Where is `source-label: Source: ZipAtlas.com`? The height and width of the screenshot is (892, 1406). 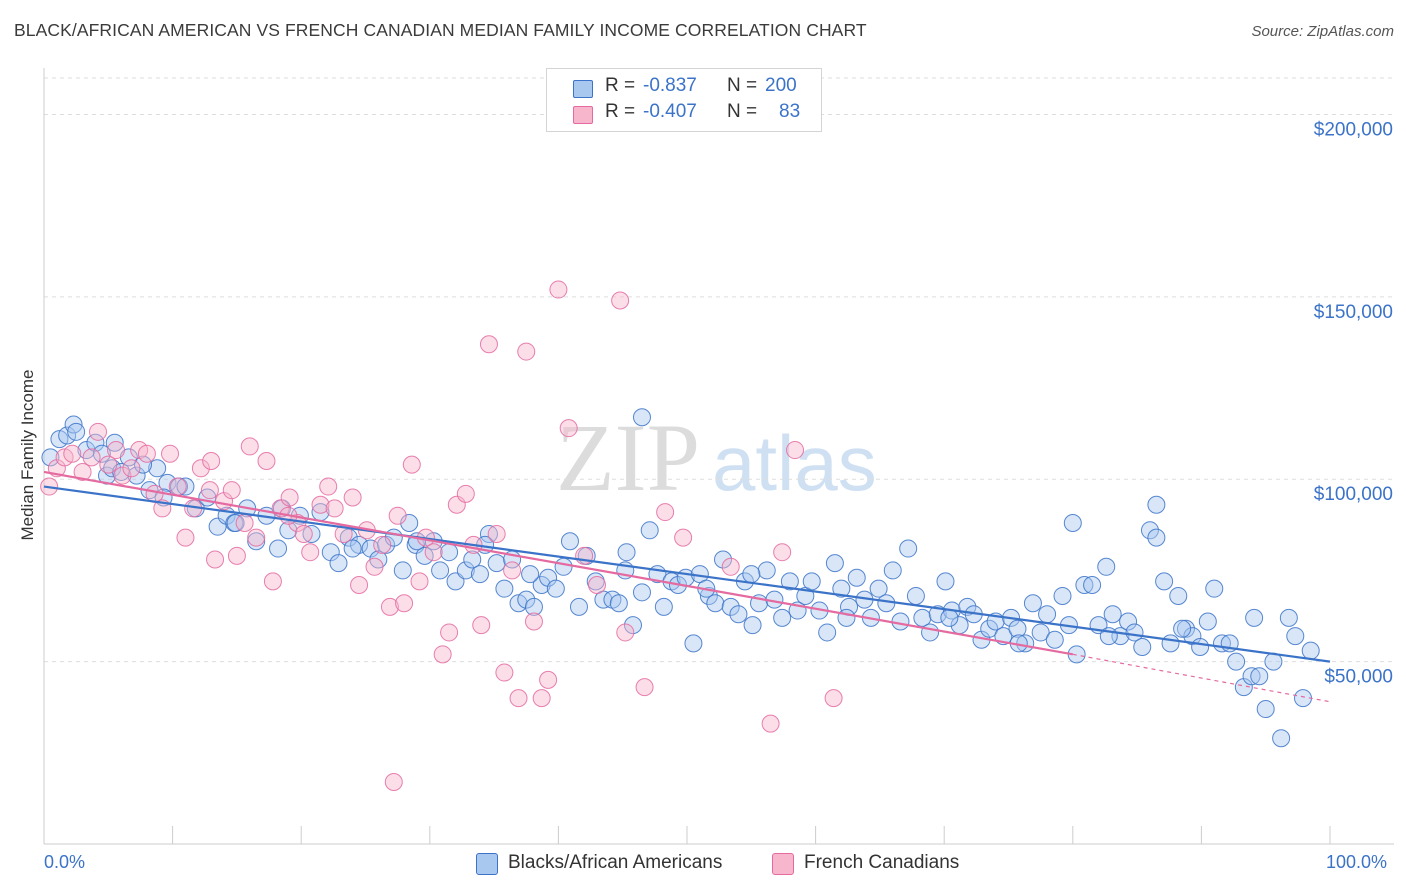 source-label: Source: ZipAtlas.com is located at coordinates (1322, 31).